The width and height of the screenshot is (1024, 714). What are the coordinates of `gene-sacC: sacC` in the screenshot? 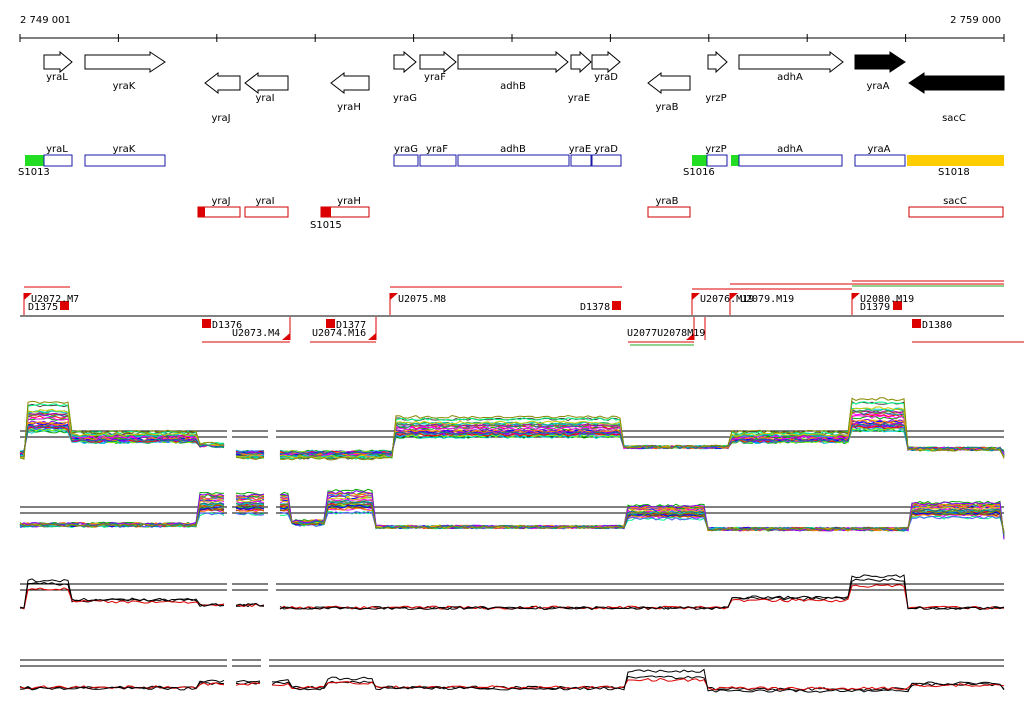 It's located at (956, 98).